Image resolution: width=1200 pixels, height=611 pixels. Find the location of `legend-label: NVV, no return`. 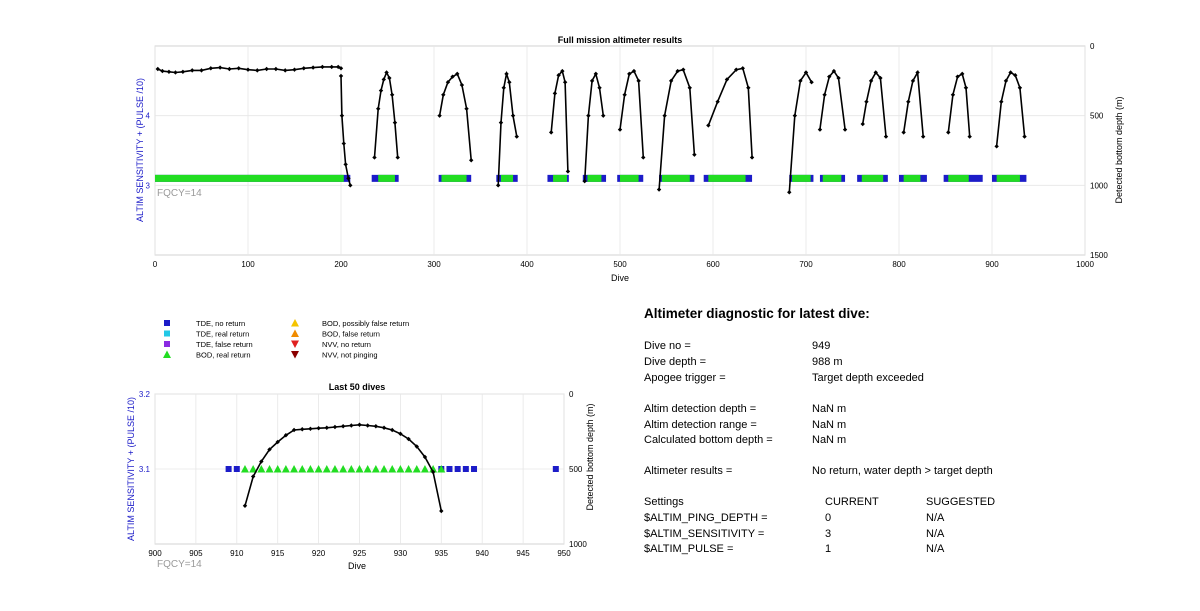

legend-label: NVV, no return is located at coordinates (346, 344).